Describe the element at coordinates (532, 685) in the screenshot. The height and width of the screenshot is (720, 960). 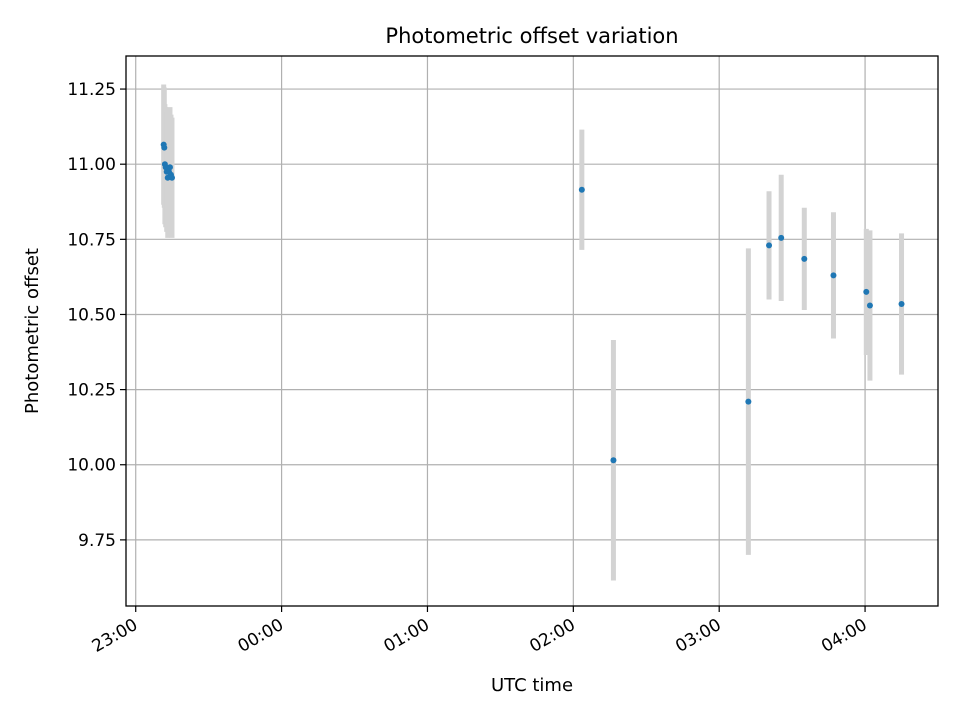
I see `x-axis-label: UTC time` at that location.